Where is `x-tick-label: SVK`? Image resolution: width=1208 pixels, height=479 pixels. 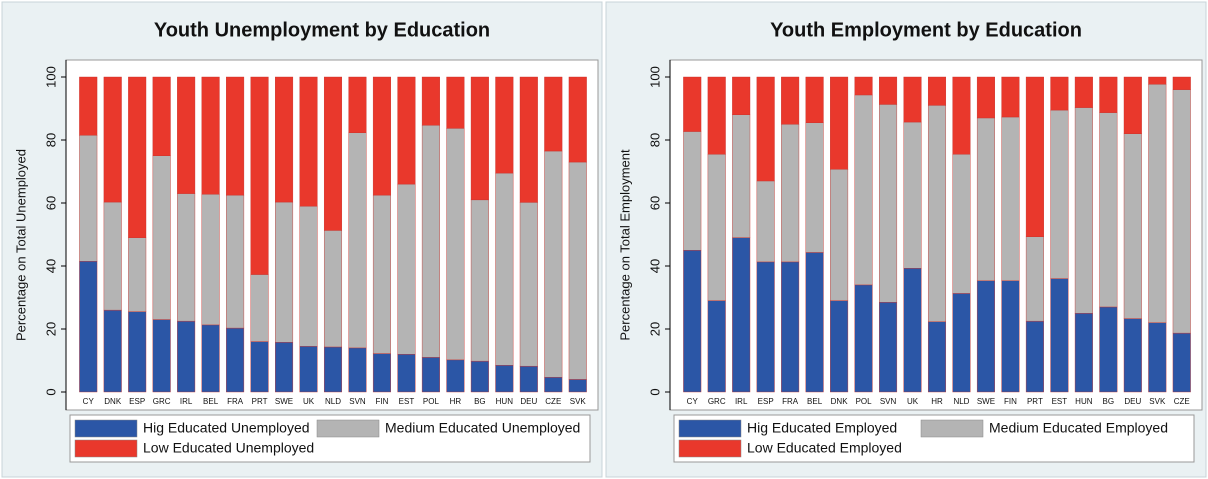
x-tick-label: SVK is located at coordinates (1157, 401).